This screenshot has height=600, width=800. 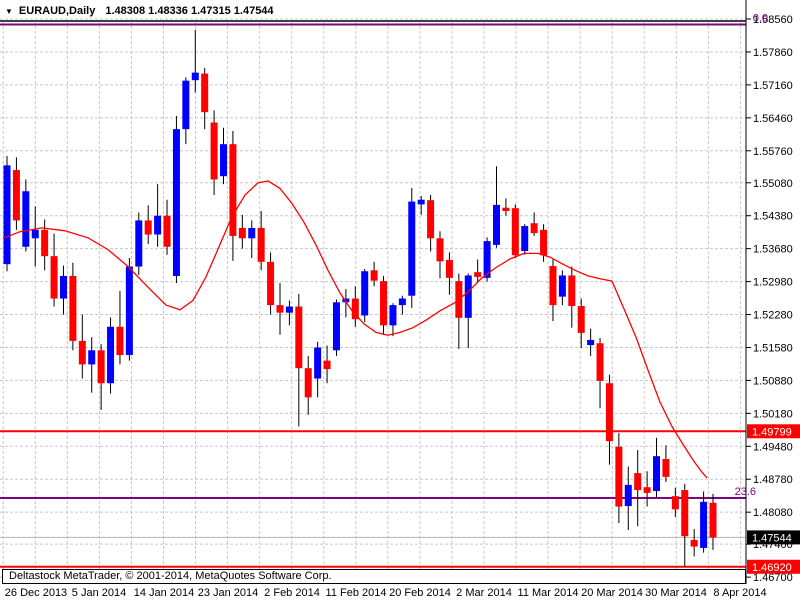 I want to click on price-tick-label: 1.50180, so click(x=773, y=414).